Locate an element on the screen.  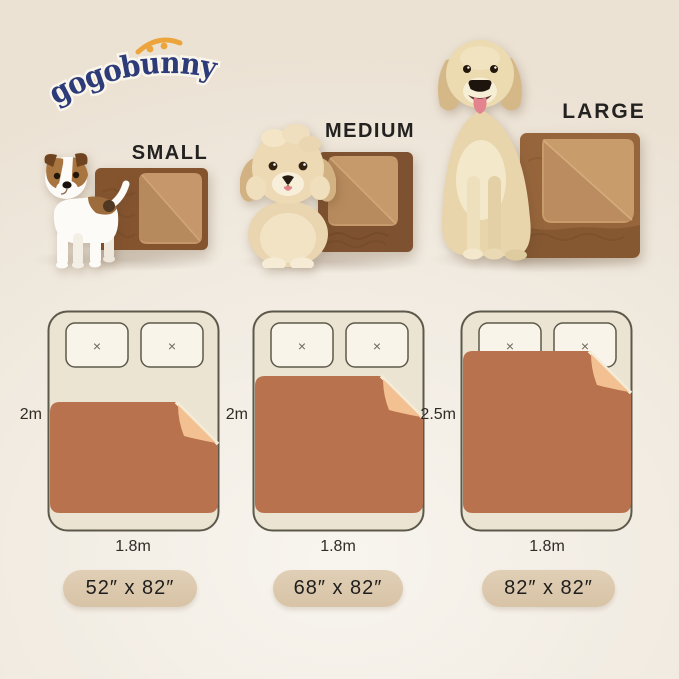
small-dog-jack-russell is located at coordinates (87, 211).